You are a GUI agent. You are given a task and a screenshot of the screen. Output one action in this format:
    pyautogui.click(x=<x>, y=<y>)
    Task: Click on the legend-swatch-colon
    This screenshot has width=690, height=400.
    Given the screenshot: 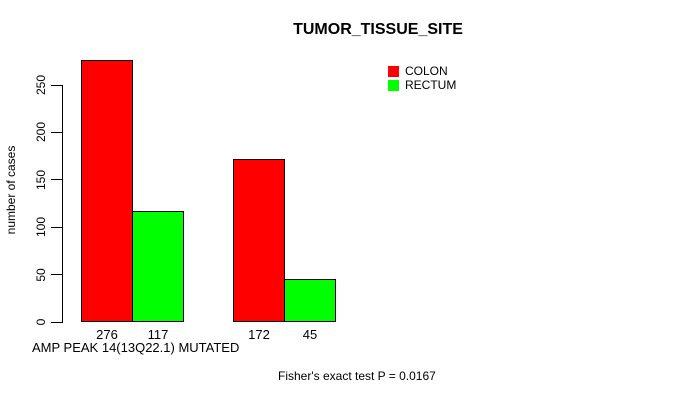 What is the action you would take?
    pyautogui.click(x=393, y=71)
    